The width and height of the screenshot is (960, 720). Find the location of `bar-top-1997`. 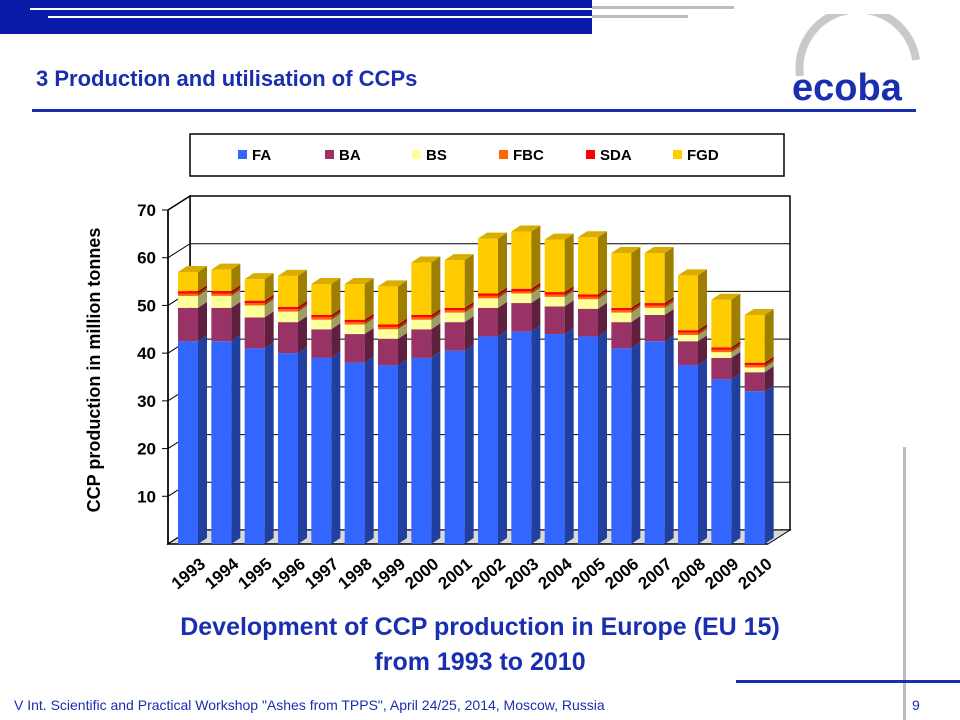

bar-top-1997 is located at coordinates (326, 280).